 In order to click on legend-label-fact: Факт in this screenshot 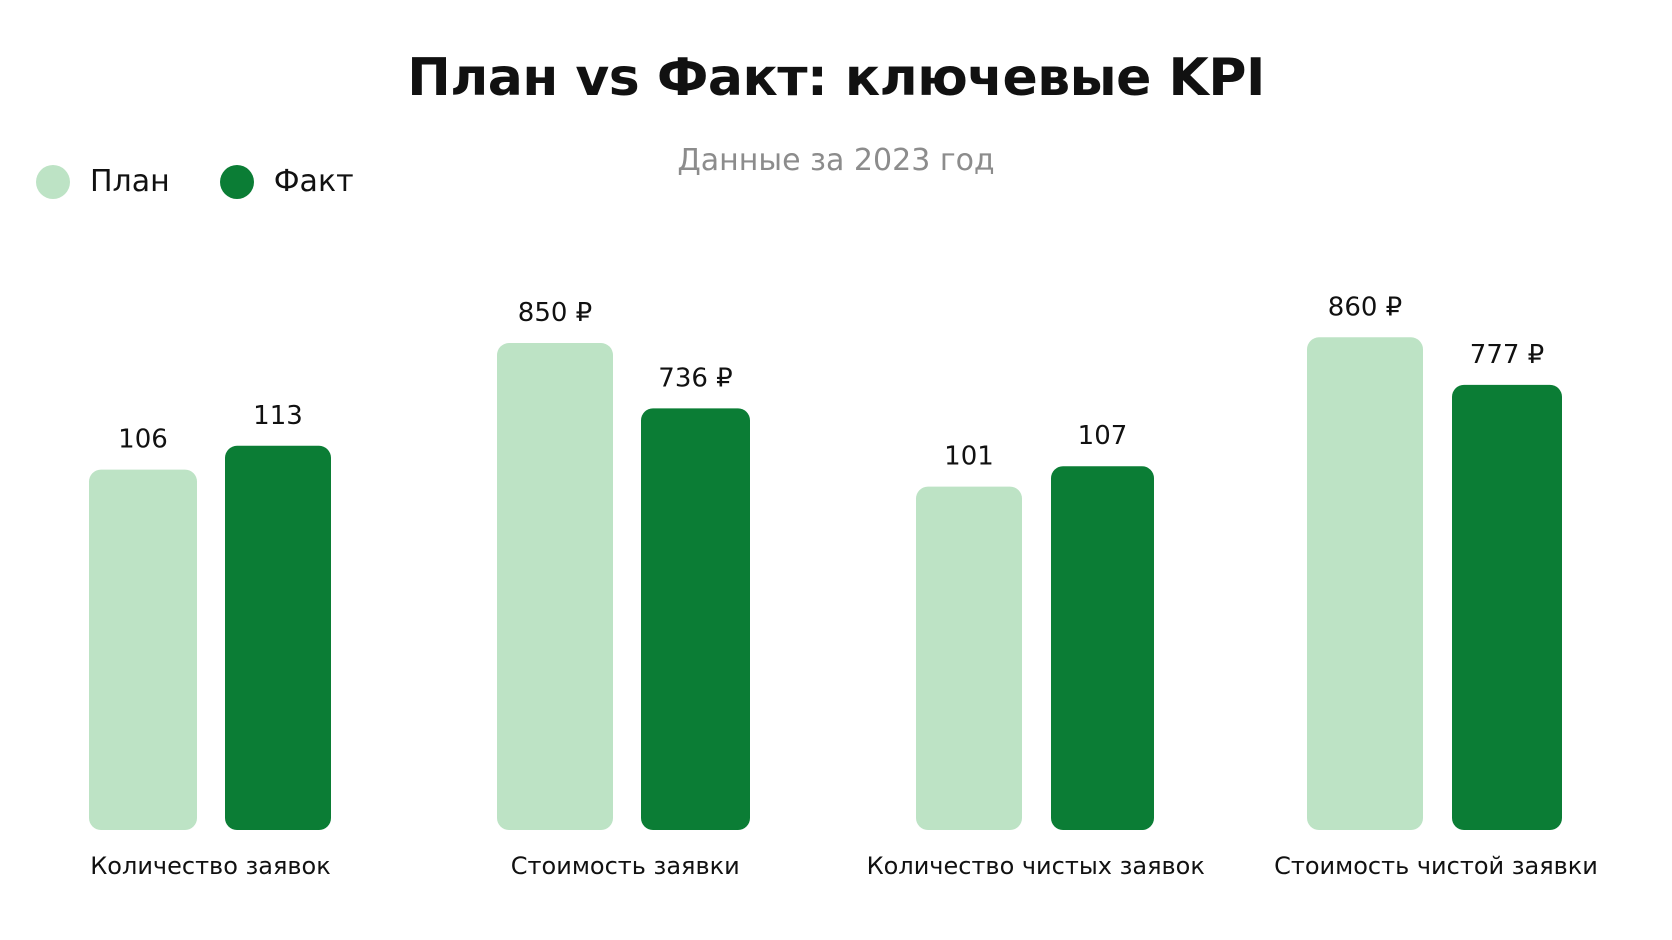, I will do `click(313, 181)`.